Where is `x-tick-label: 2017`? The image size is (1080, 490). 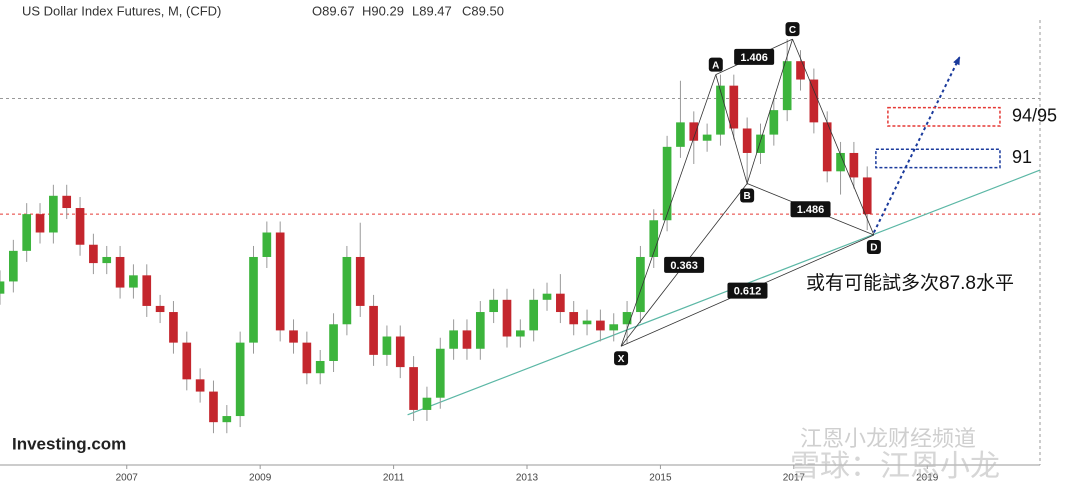 x-tick-label: 2017 is located at coordinates (794, 478).